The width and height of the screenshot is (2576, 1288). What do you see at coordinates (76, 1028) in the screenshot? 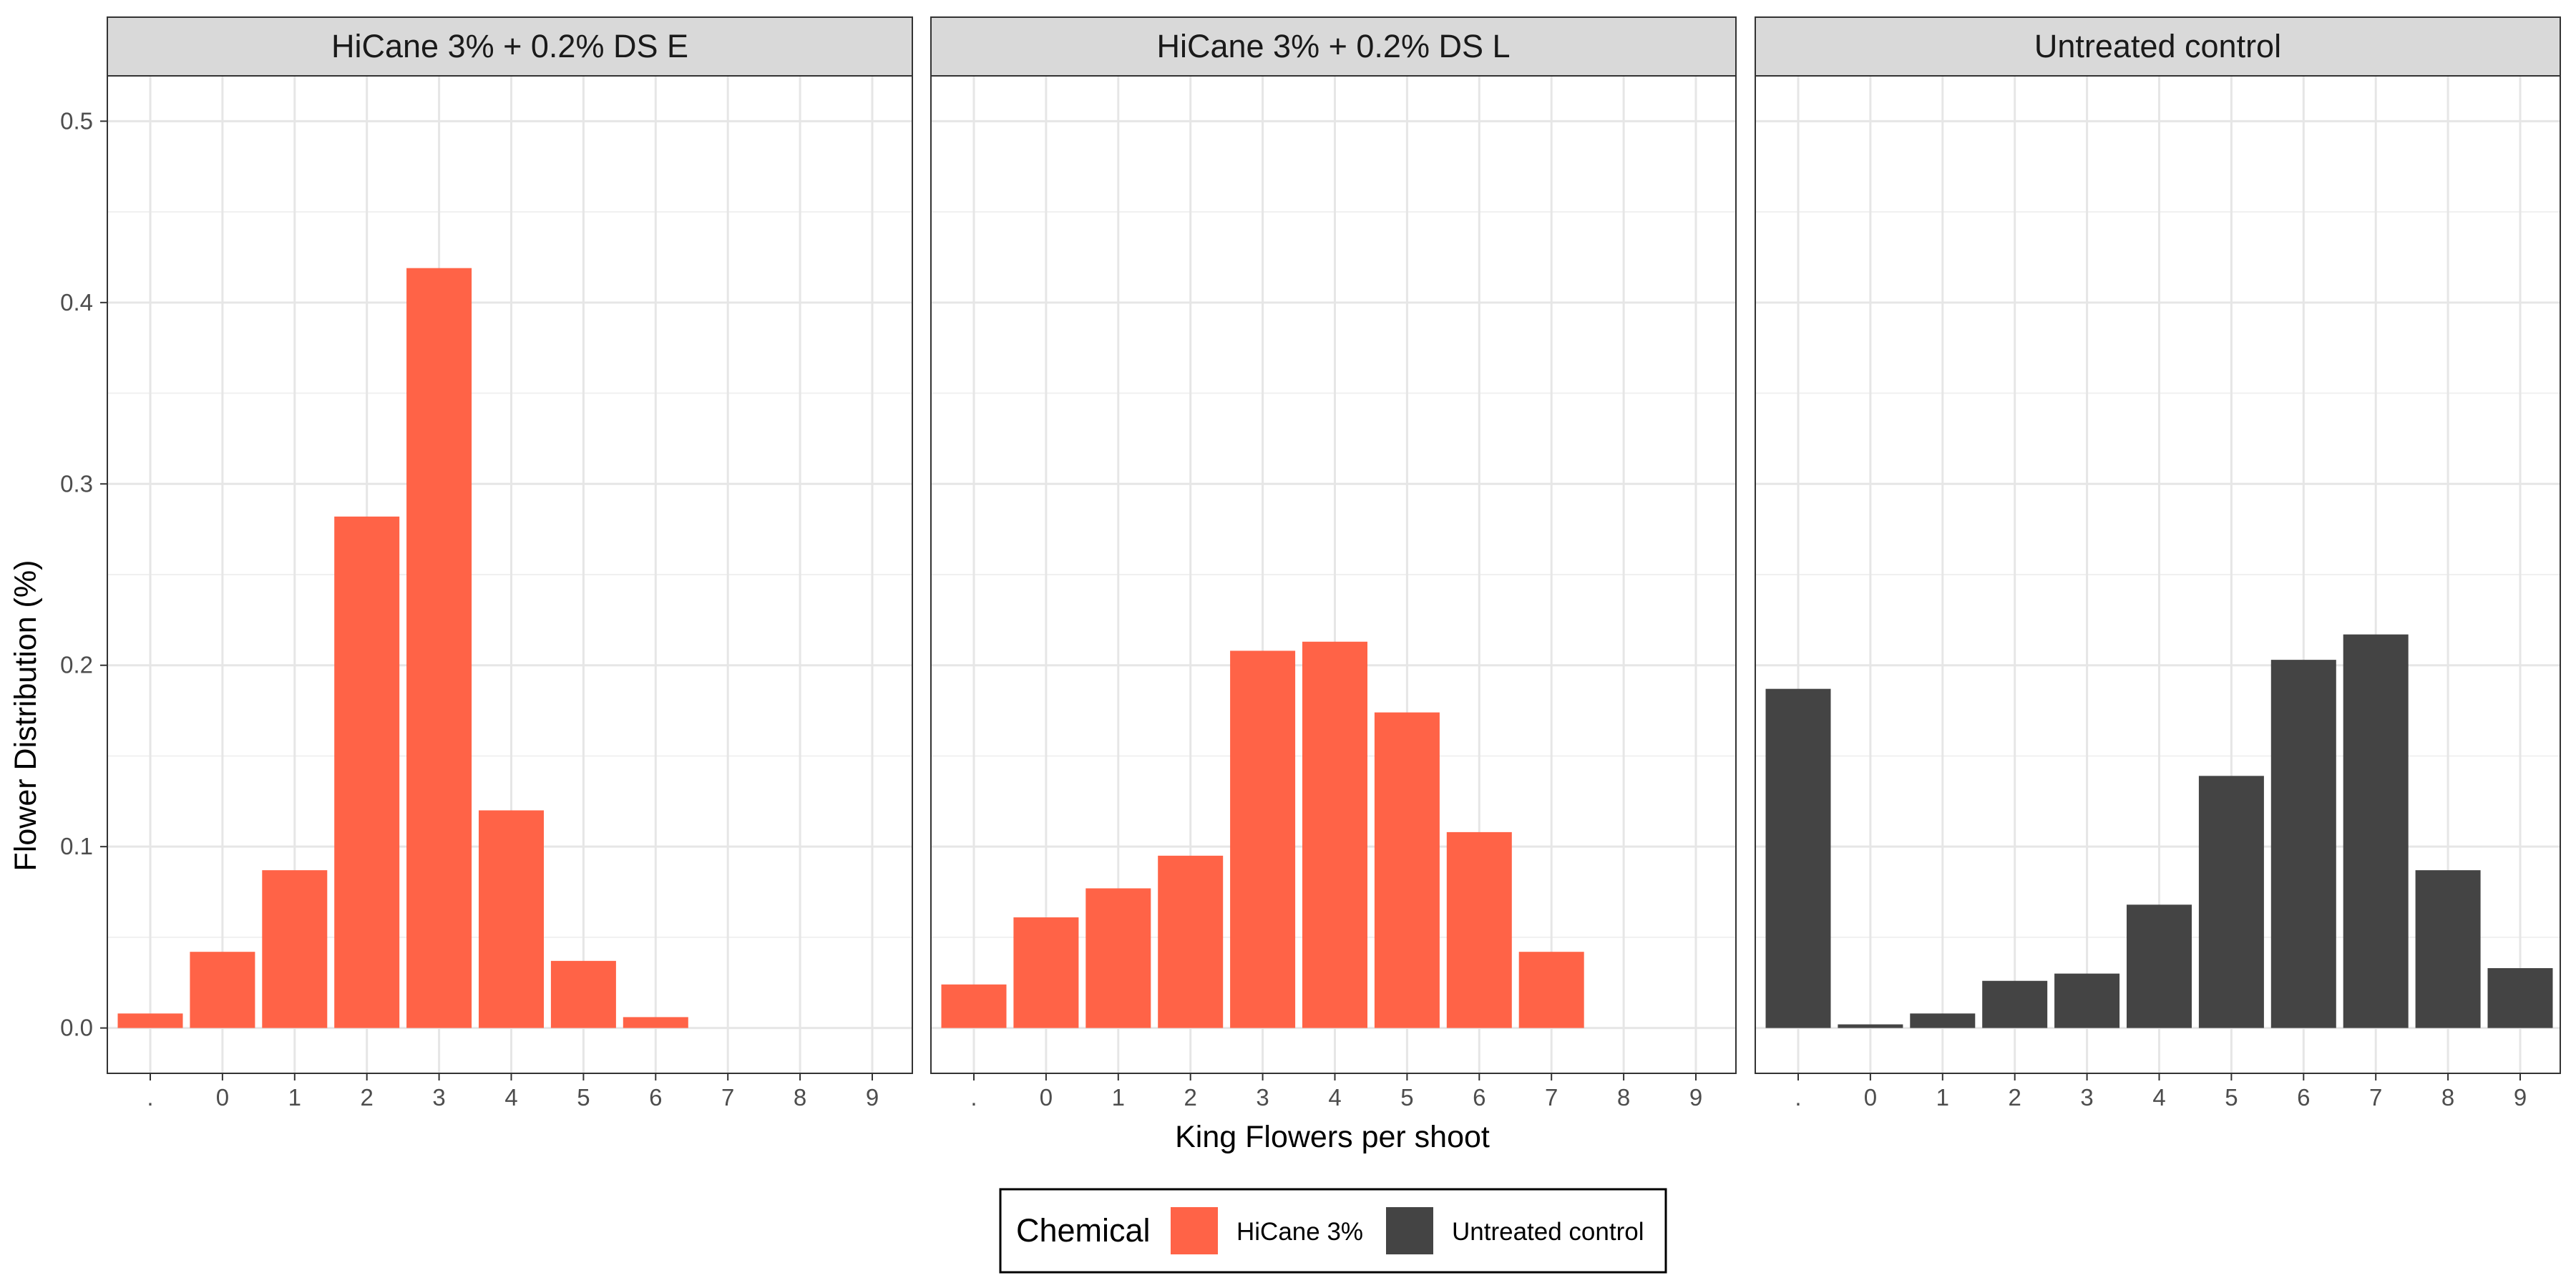
I see `y-tick-label: 0.0` at bounding box center [76, 1028].